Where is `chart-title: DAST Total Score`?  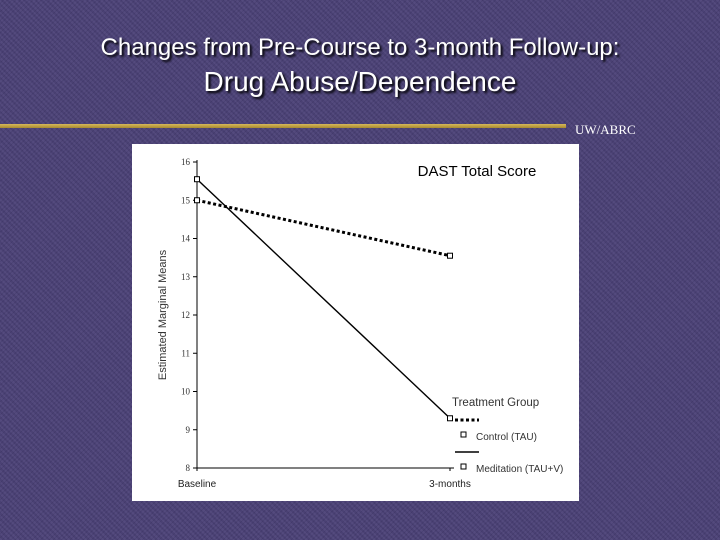 chart-title: DAST Total Score is located at coordinates (477, 171).